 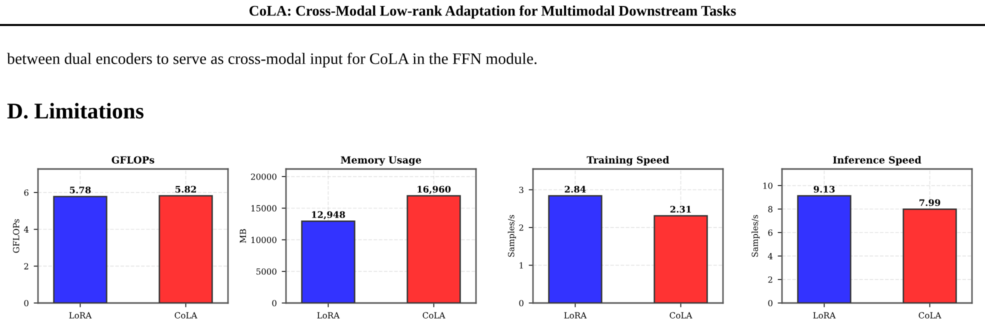 I want to click on y-axis-title: MB, so click(x=243, y=236).